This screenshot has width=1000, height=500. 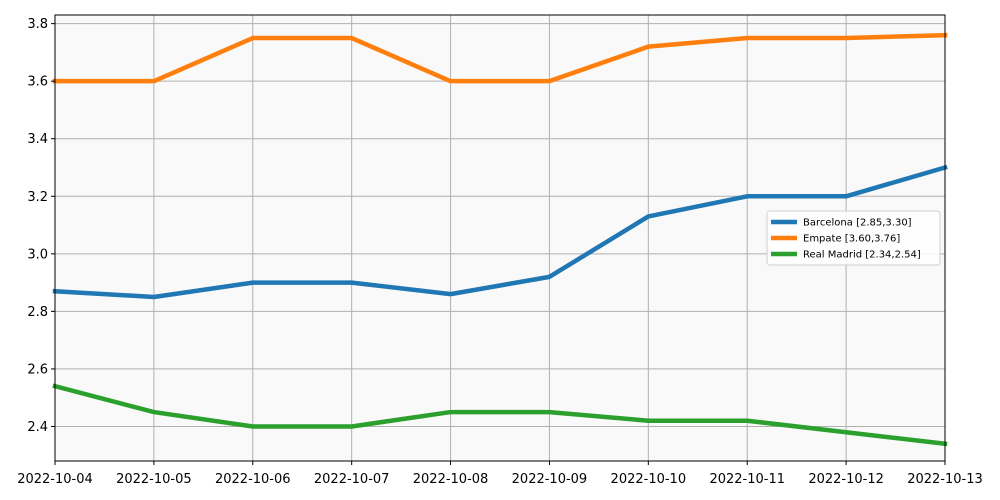 I want to click on y-tick-label: 2.4, so click(x=37, y=427).